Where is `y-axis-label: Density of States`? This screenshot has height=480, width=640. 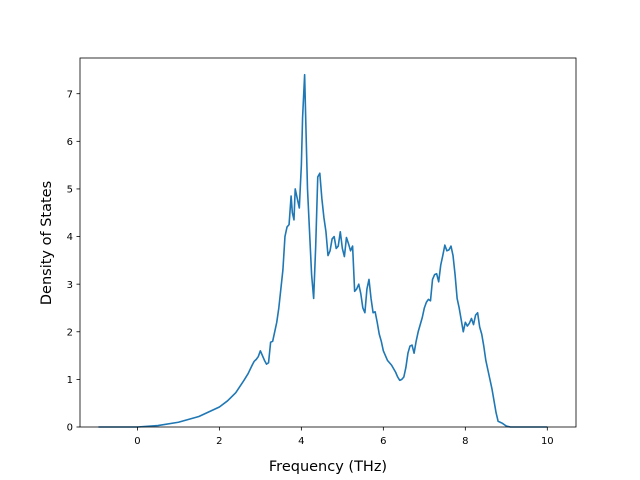 y-axis-label: Density of States is located at coordinates (47, 243).